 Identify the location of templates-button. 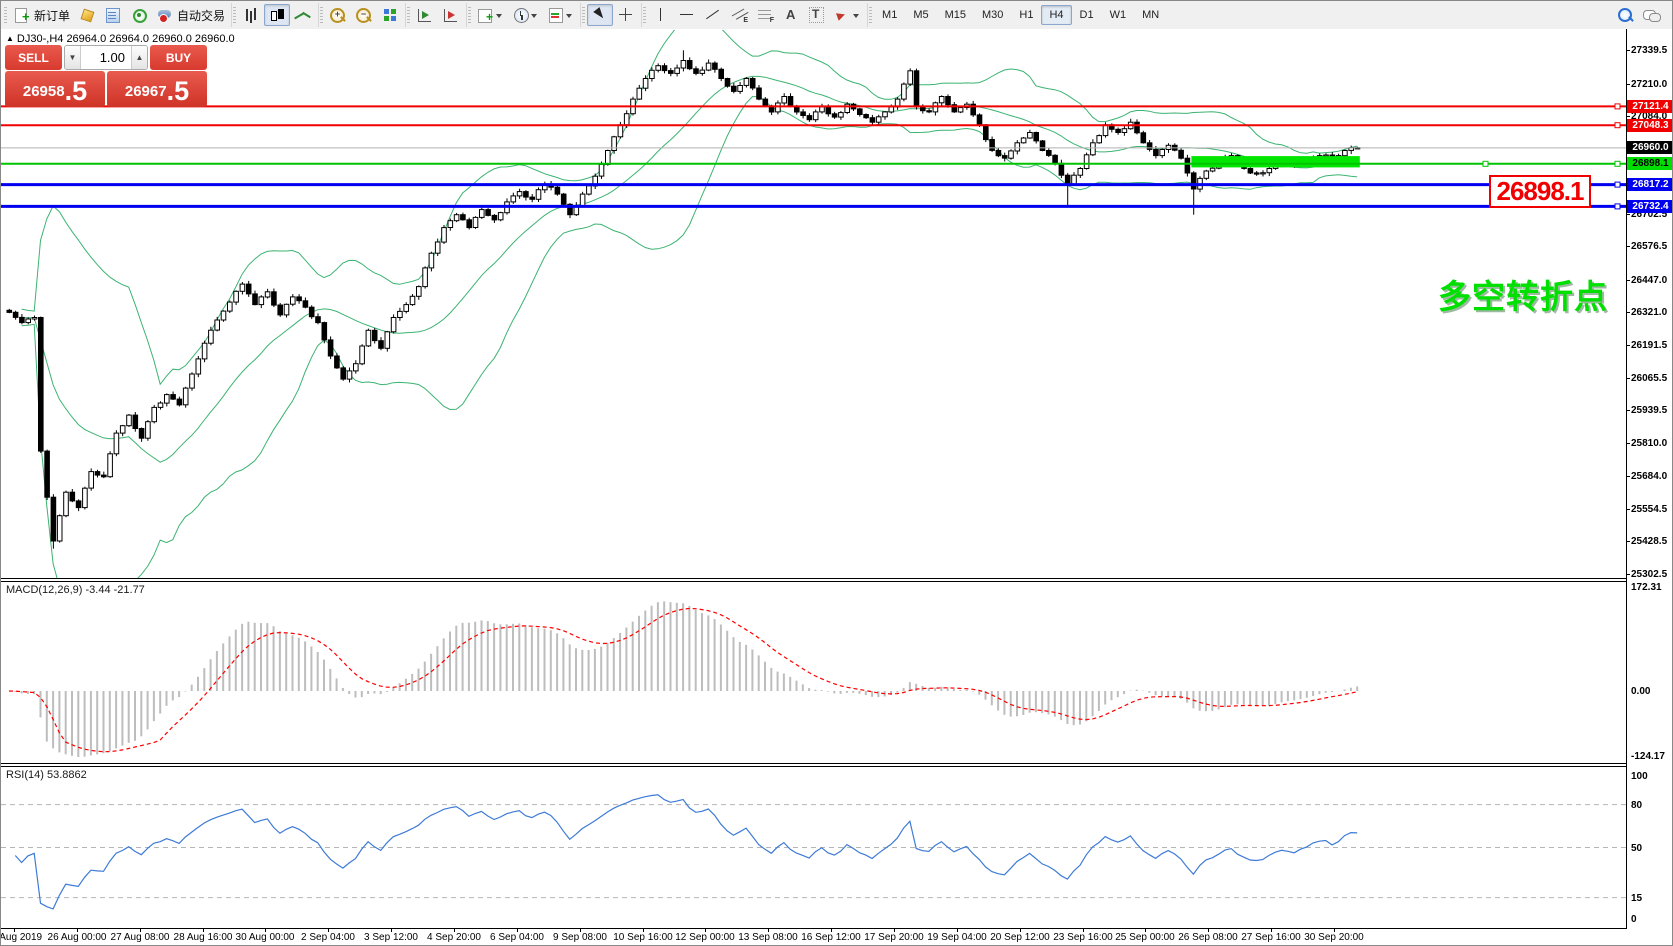
(560, 15).